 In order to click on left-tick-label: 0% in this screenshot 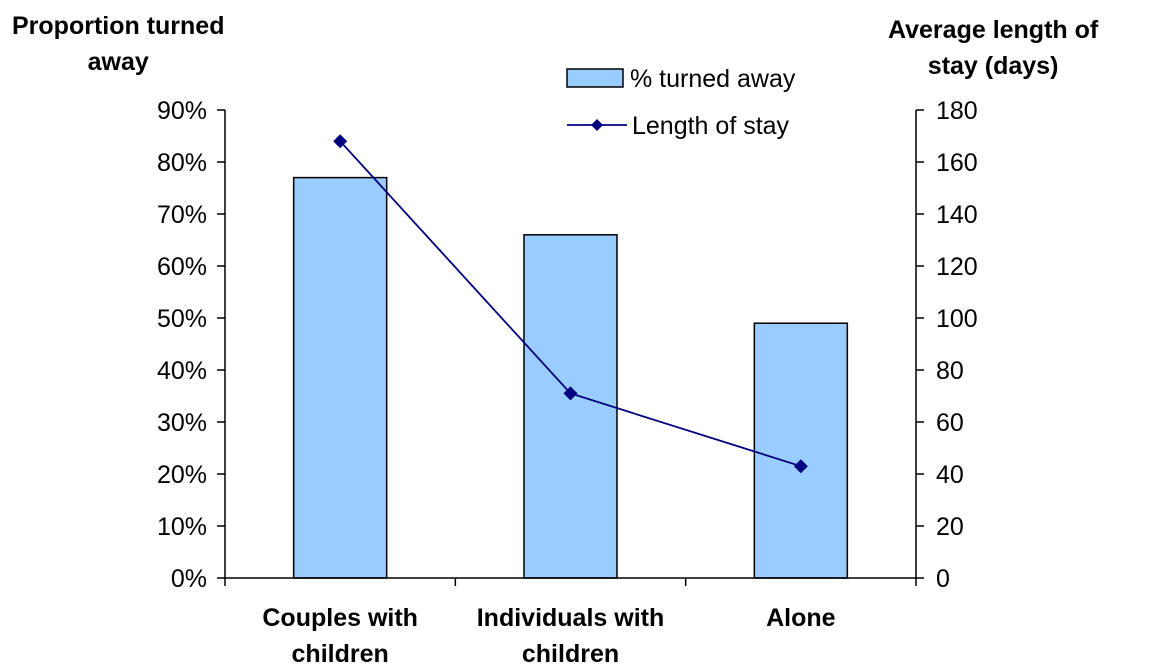, I will do `click(189, 579)`.